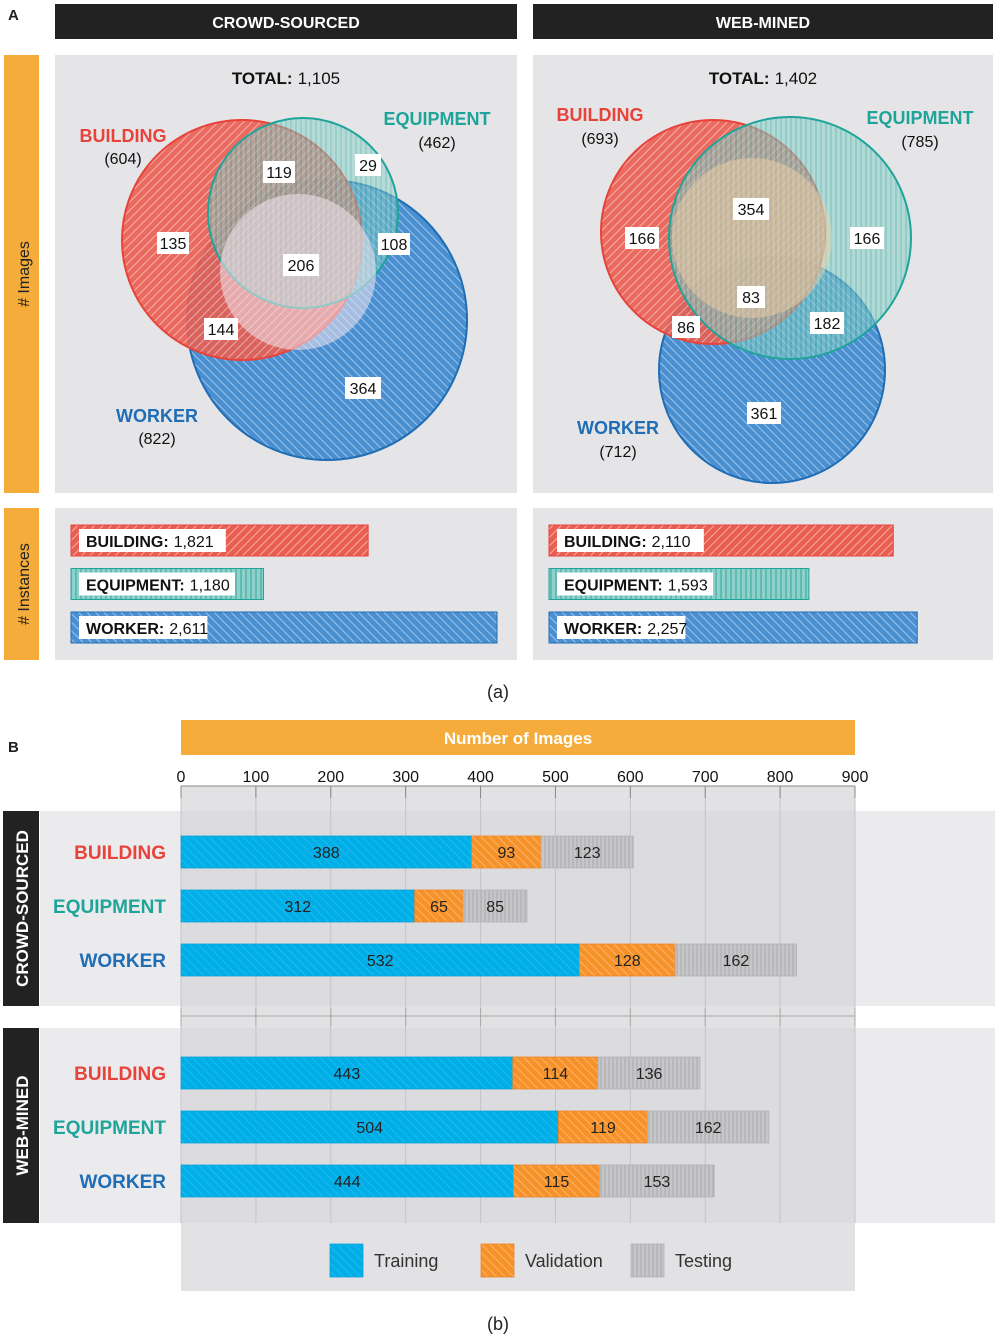 The width and height of the screenshot is (996, 1339). What do you see at coordinates (122, 159) in the screenshot?
I see `building-set-count: (604)` at bounding box center [122, 159].